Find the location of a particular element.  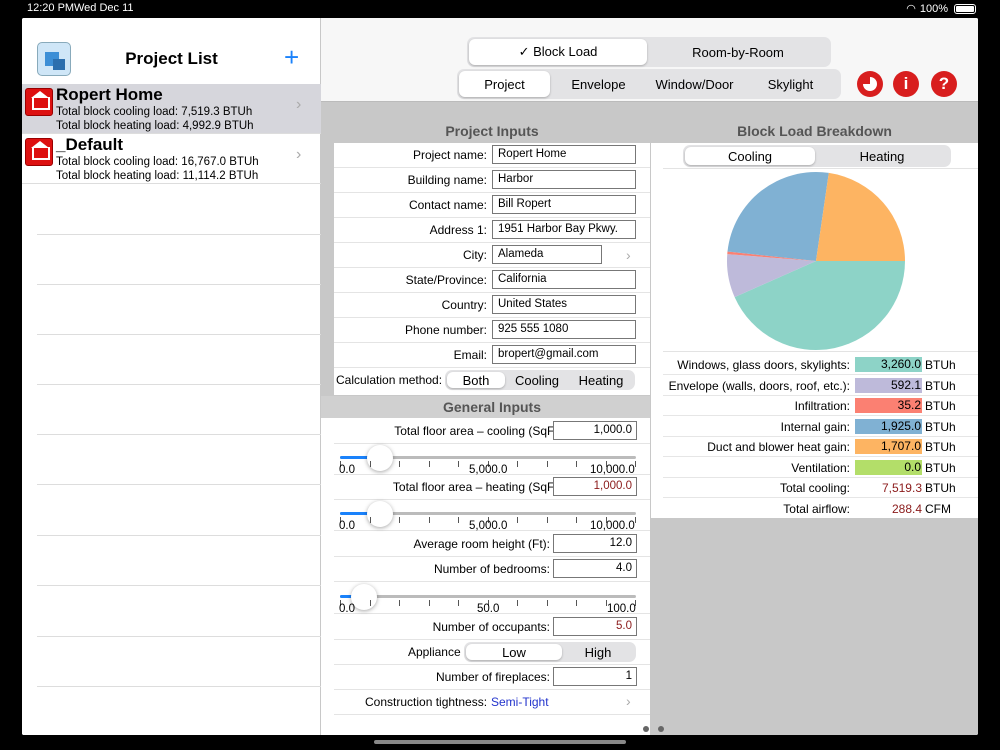

tab-window-door: Window/Door is located at coordinates (694, 84).